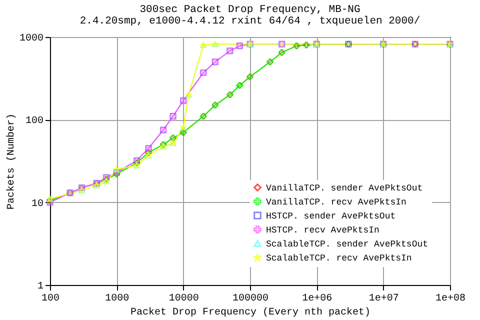 The image size is (480, 320). I want to click on x-tick-label: 1e+06, so click(317, 299).